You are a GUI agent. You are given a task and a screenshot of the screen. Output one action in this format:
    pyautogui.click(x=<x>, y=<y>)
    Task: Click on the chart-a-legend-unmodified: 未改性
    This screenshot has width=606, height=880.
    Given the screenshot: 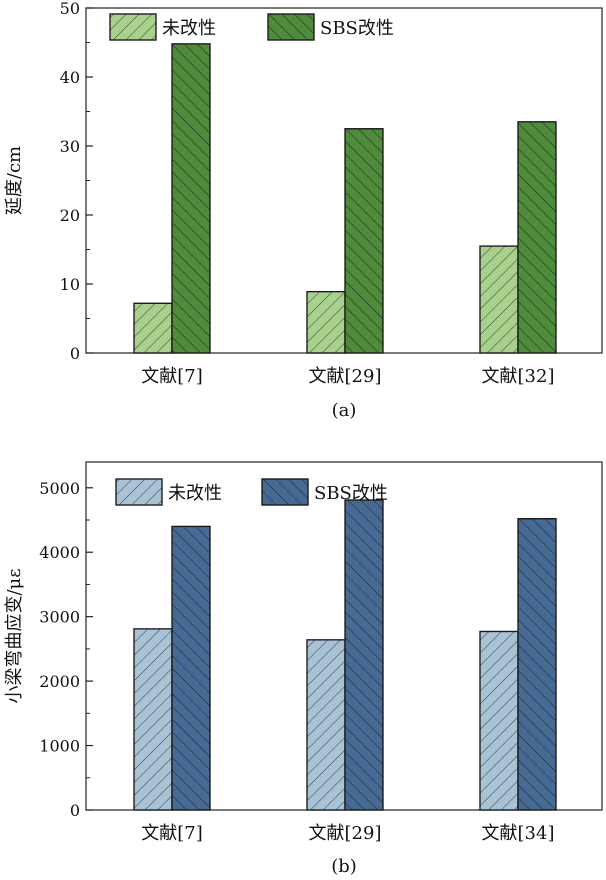 What is the action you would take?
    pyautogui.click(x=162, y=27)
    